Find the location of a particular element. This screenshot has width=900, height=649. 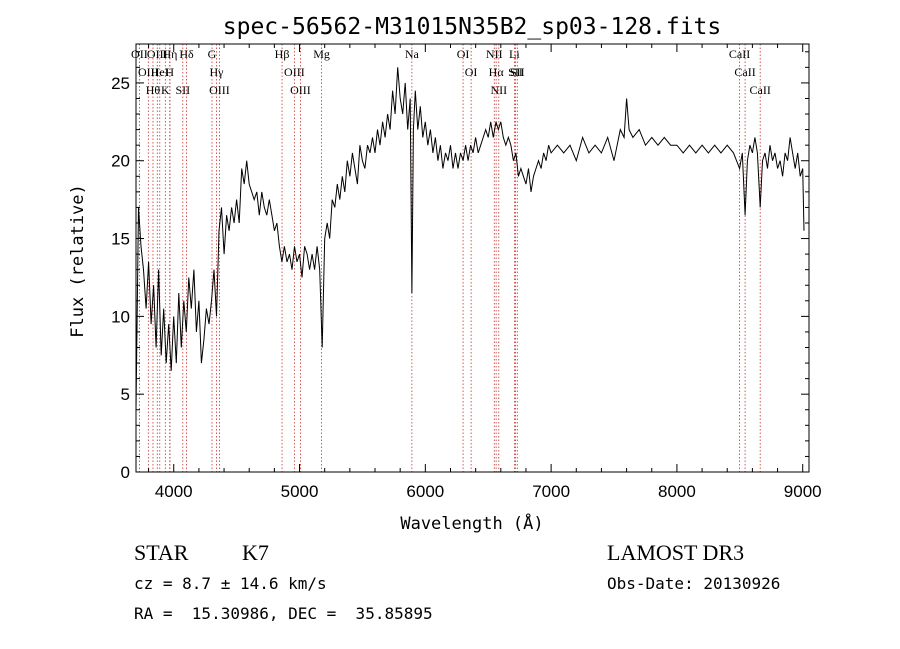

x-tick-label: 5000 is located at coordinates (300, 491).